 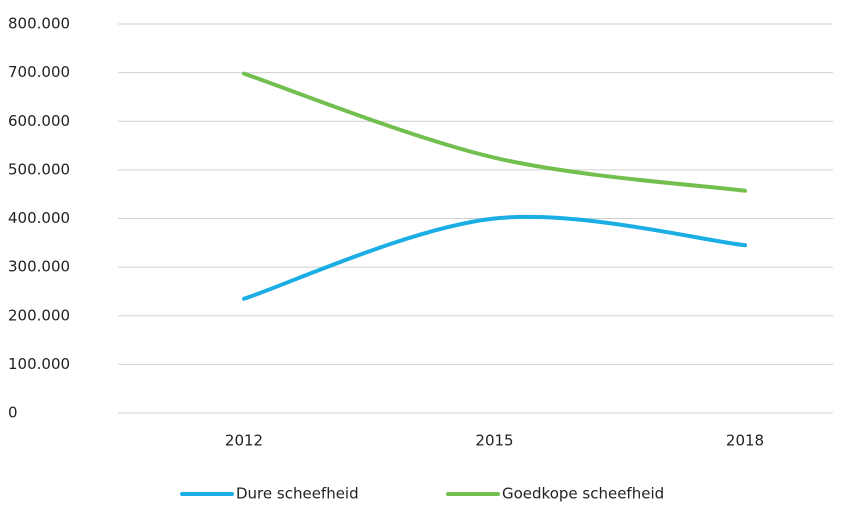 I want to click on y-tick-label: 800.000, so click(x=39, y=24).